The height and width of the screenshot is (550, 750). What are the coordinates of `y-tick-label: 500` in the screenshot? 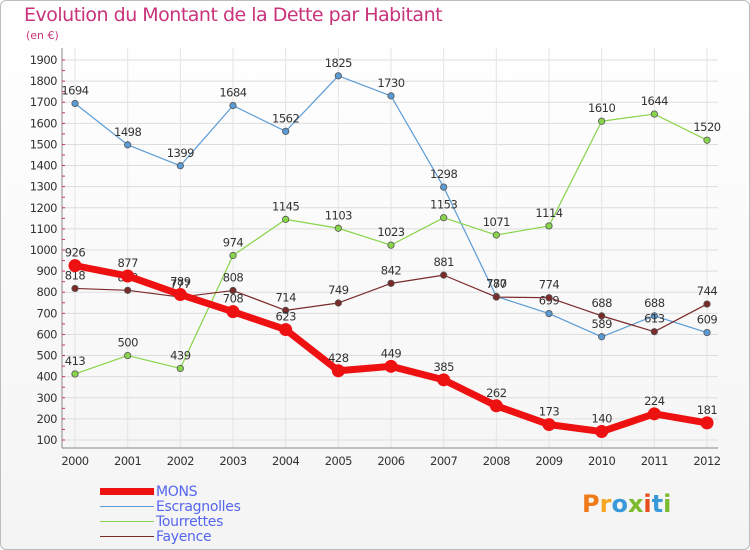 It's located at (47, 356).